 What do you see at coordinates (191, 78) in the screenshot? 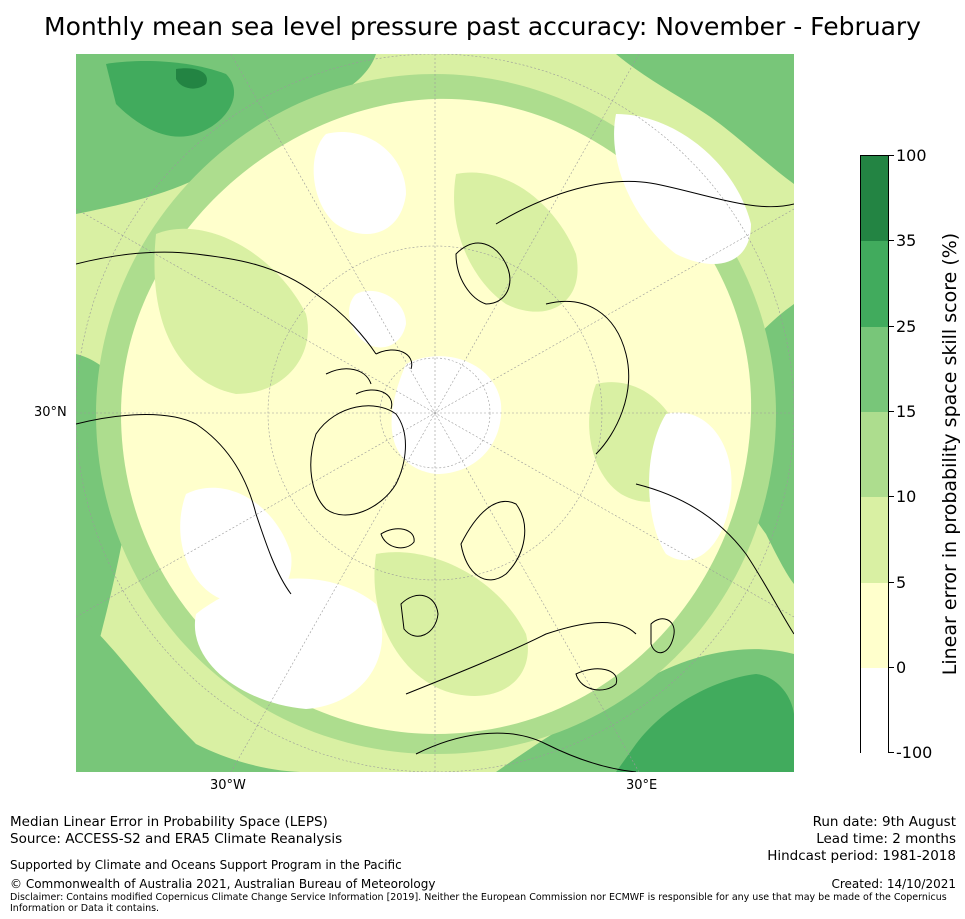
I see `region-darkgreen-northwest` at bounding box center [191, 78].